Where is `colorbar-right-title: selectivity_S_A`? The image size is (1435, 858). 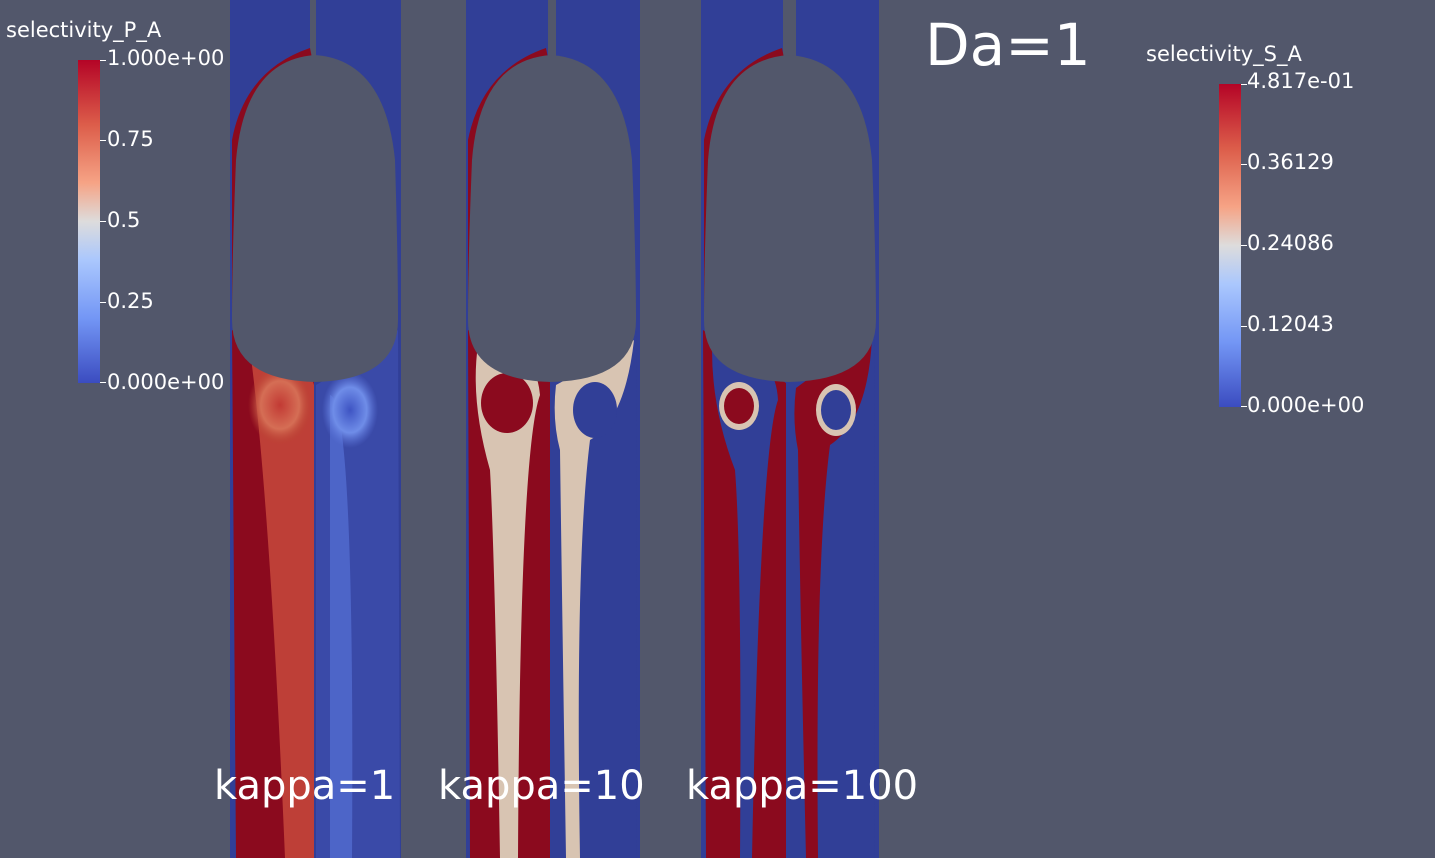
colorbar-right-title: selectivity_S_A is located at coordinates (1224, 54).